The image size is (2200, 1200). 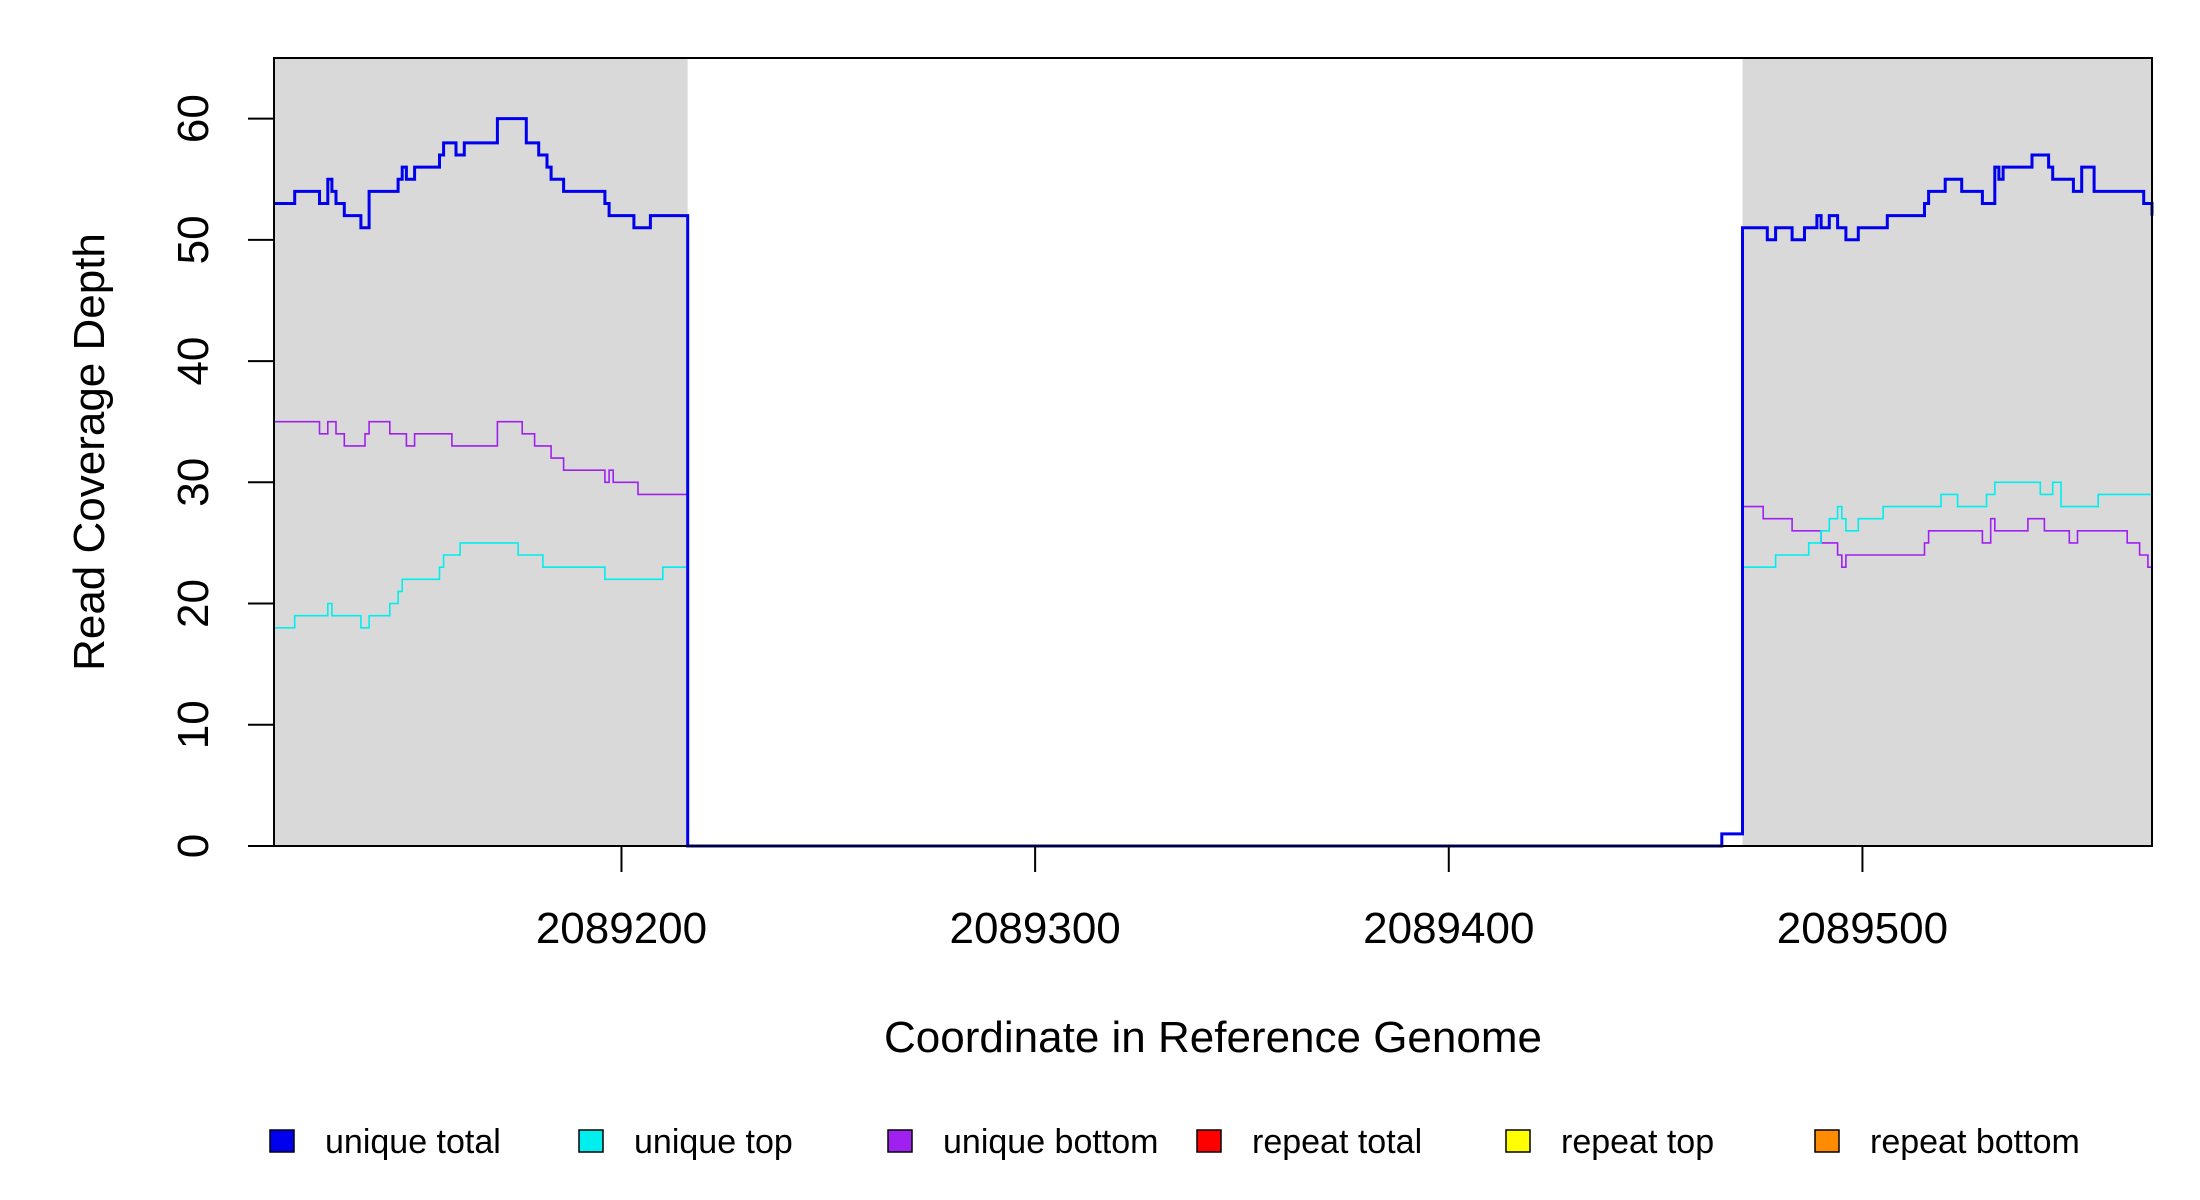 What do you see at coordinates (1213, 1037) in the screenshot?
I see `x-axis-label: Coordinate in Reference Genome` at bounding box center [1213, 1037].